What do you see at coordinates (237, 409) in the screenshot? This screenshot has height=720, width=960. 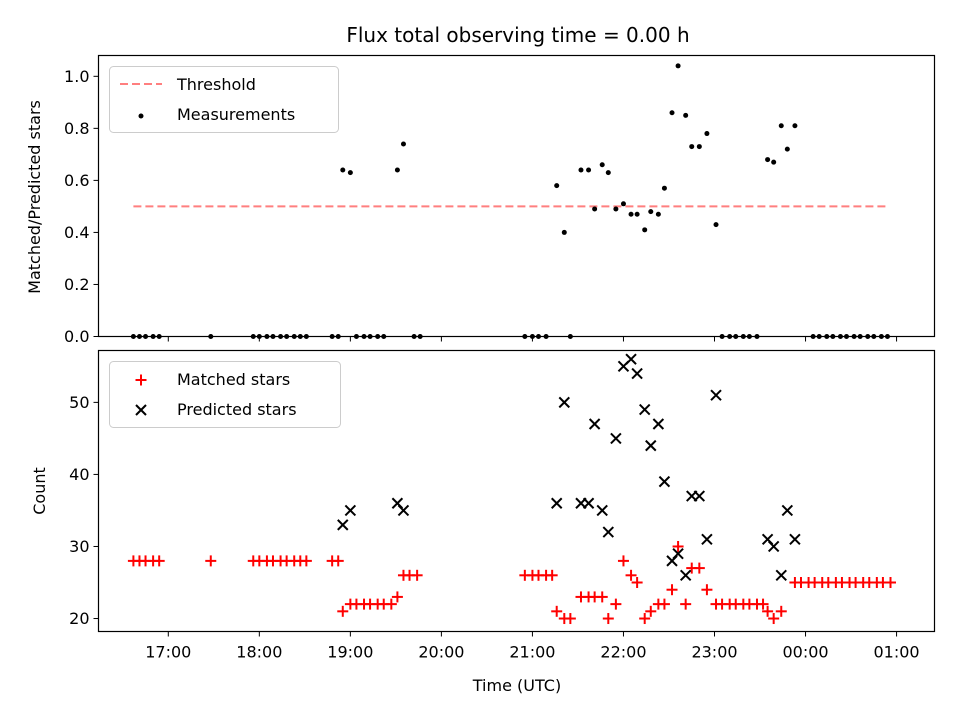 I see `predicted-legend-label: Predicted stars` at bounding box center [237, 409].